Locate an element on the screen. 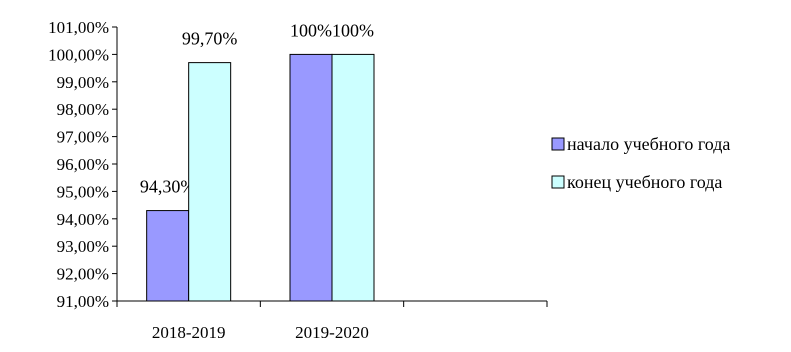  x-category-label: 2018-2019 is located at coordinates (189, 332).